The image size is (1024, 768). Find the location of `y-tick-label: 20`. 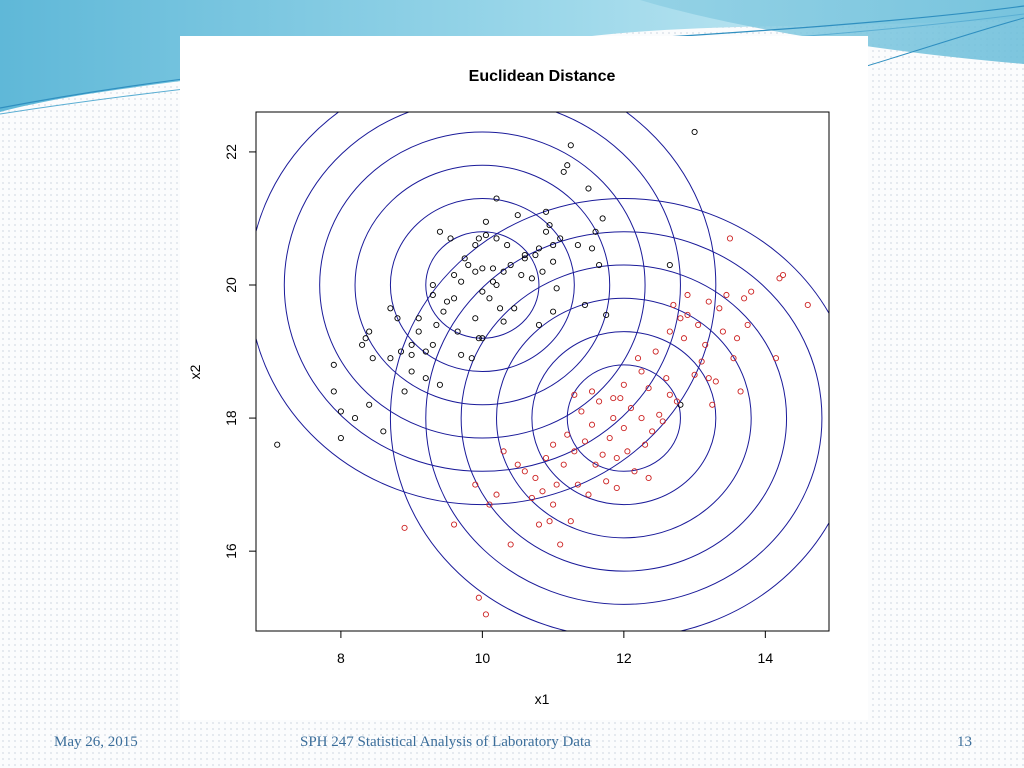

y-tick-label: 20 is located at coordinates (231, 285).